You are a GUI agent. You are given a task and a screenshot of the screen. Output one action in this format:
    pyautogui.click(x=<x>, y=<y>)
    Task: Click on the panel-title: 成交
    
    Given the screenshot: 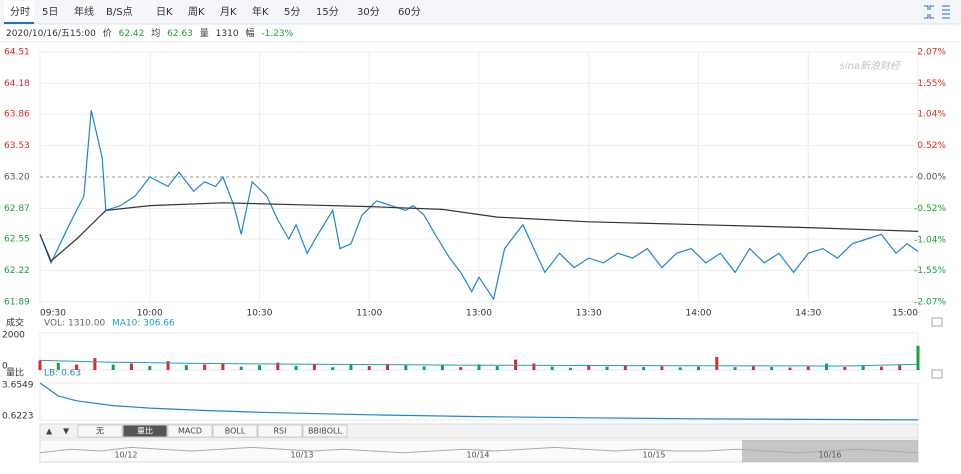 What is the action you would take?
    pyautogui.click(x=15, y=323)
    